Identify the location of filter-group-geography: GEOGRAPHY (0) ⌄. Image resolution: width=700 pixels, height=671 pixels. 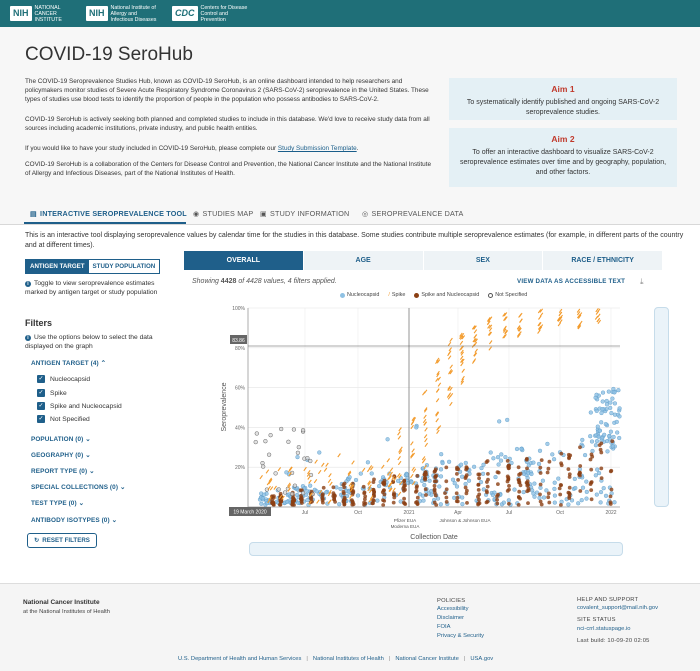
(61, 455).